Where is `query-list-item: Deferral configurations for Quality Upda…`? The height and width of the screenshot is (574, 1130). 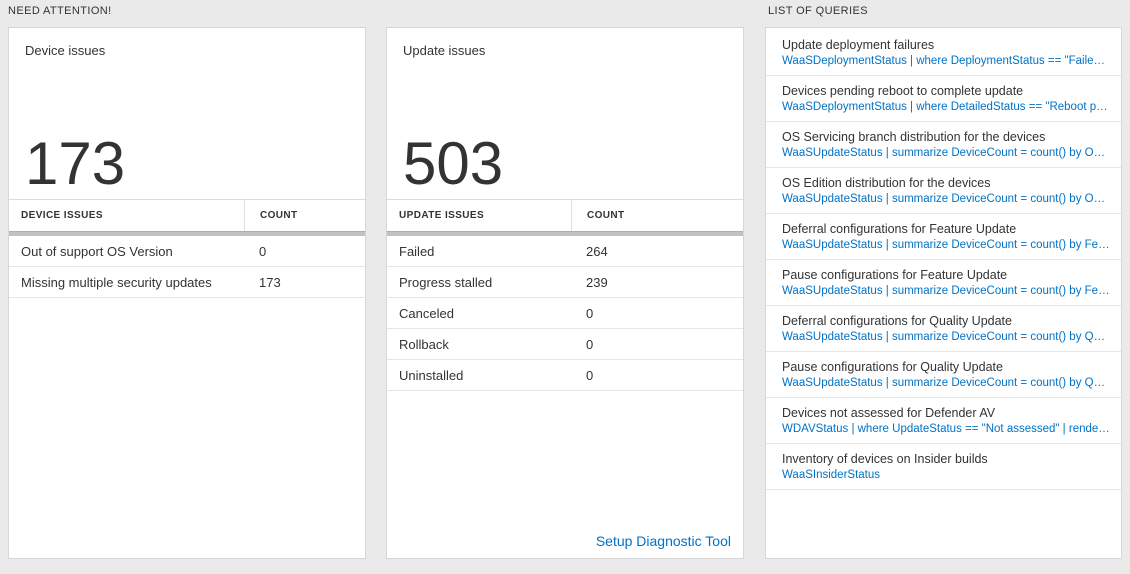 query-list-item: Deferral configurations for Quality Upda… is located at coordinates (943, 329).